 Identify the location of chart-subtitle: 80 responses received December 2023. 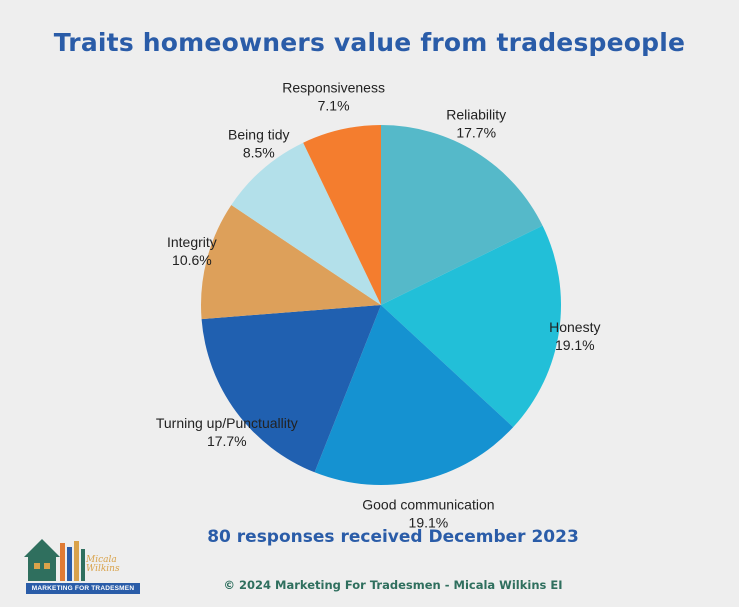
(393, 537).